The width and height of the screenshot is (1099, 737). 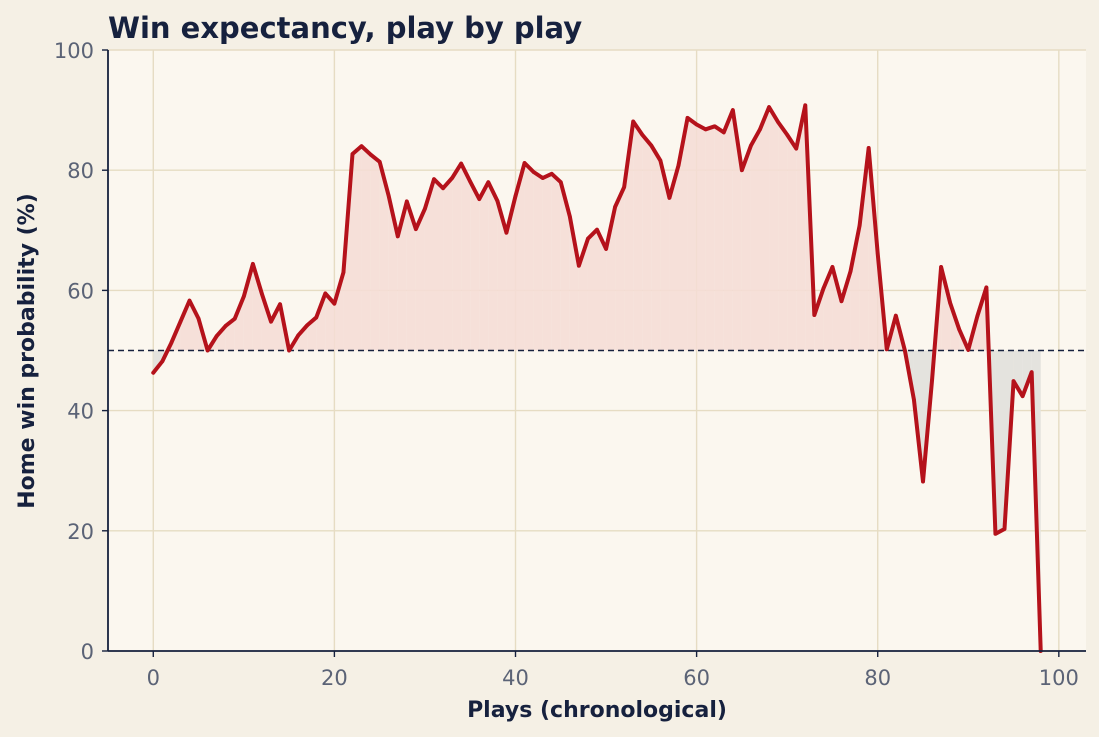 I want to click on x-tick-label: 0, so click(x=153, y=678).